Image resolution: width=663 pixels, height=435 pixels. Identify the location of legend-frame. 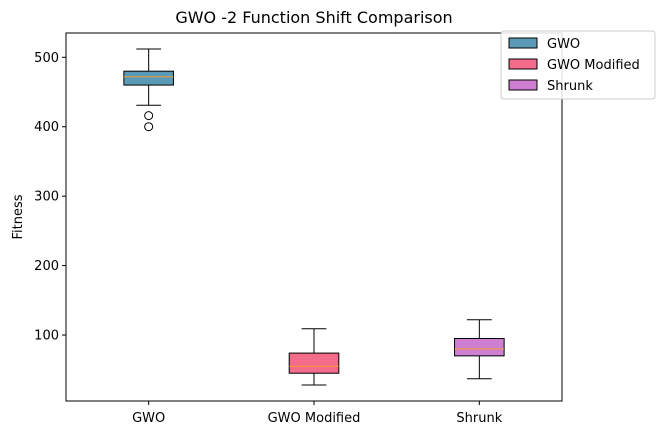
(578, 65).